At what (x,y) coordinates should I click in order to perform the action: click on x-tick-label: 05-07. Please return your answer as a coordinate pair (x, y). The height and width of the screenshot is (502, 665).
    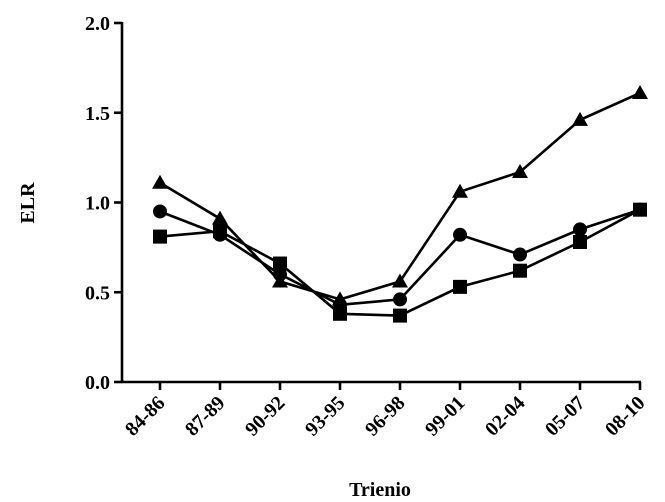
    Looking at the image, I should click on (565, 416).